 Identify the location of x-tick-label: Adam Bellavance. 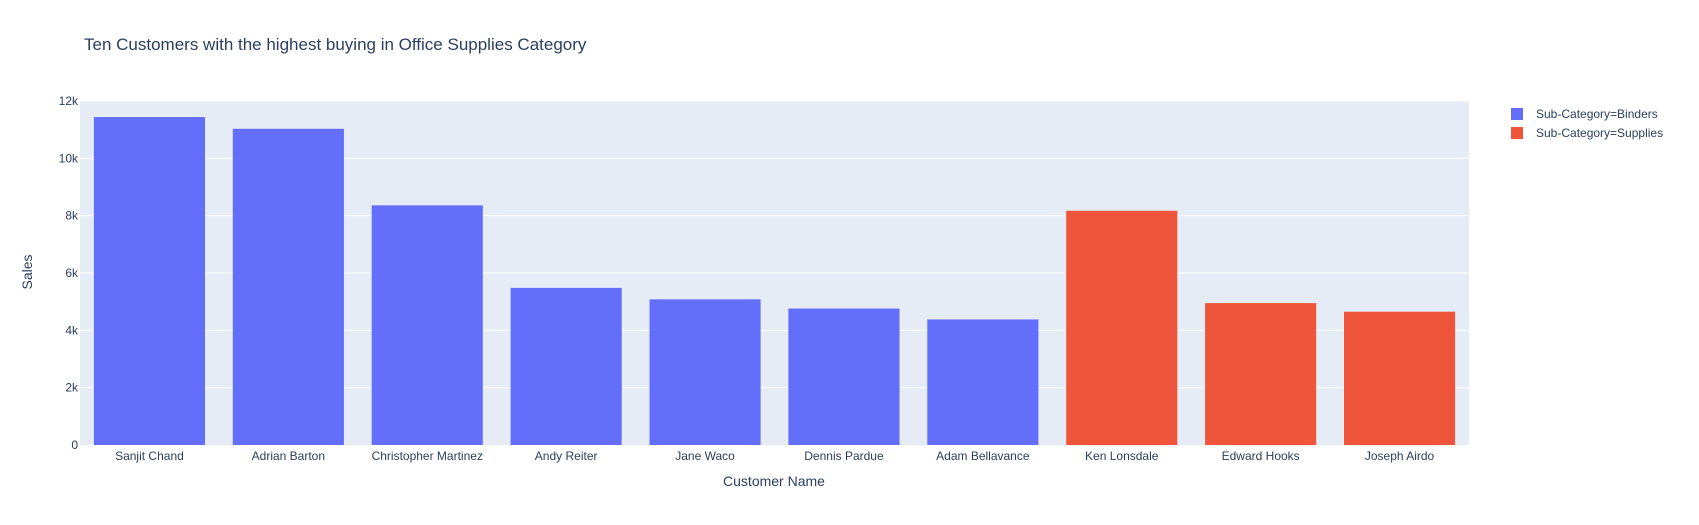
(983, 456).